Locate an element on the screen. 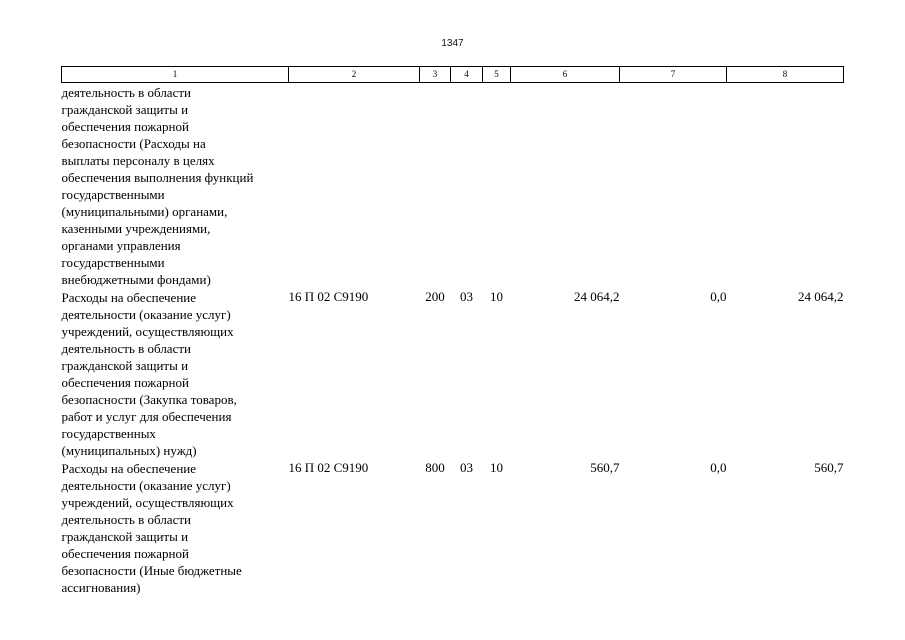 The image size is (905, 640). row-col5 is located at coordinates (497, 186).